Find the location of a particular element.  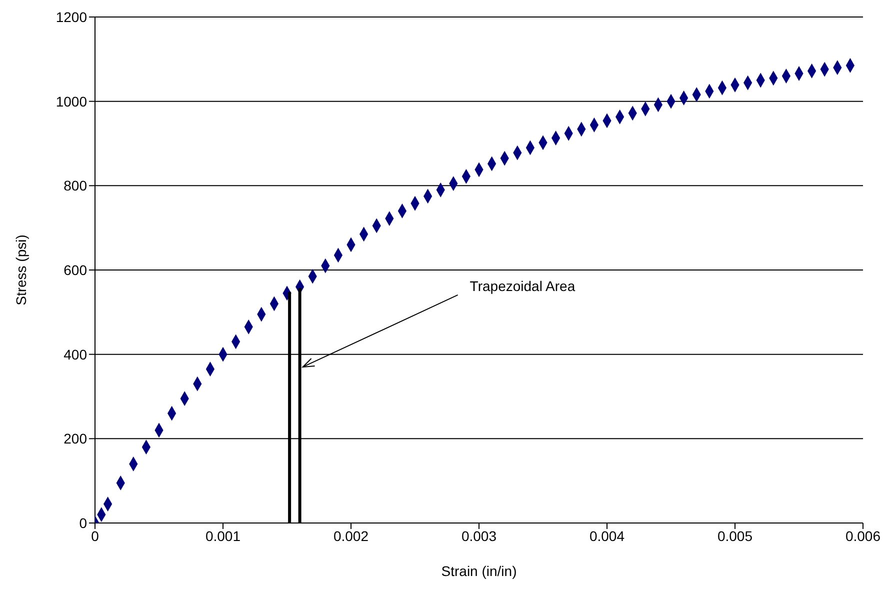

x-tick-label: 0.002 is located at coordinates (351, 536).